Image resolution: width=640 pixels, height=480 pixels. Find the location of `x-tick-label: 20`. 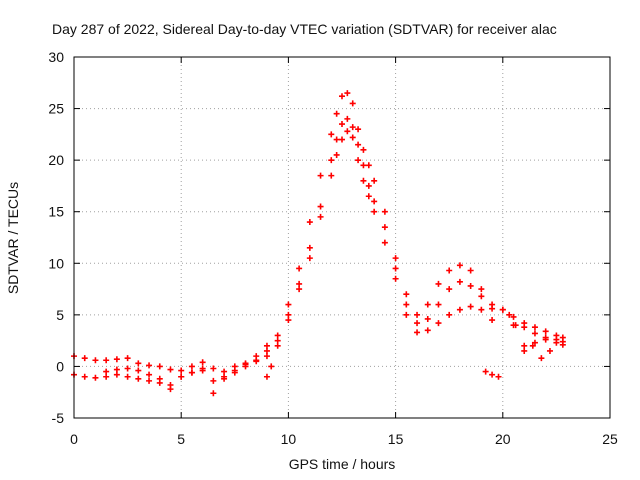

x-tick-label: 20 is located at coordinates (503, 439).